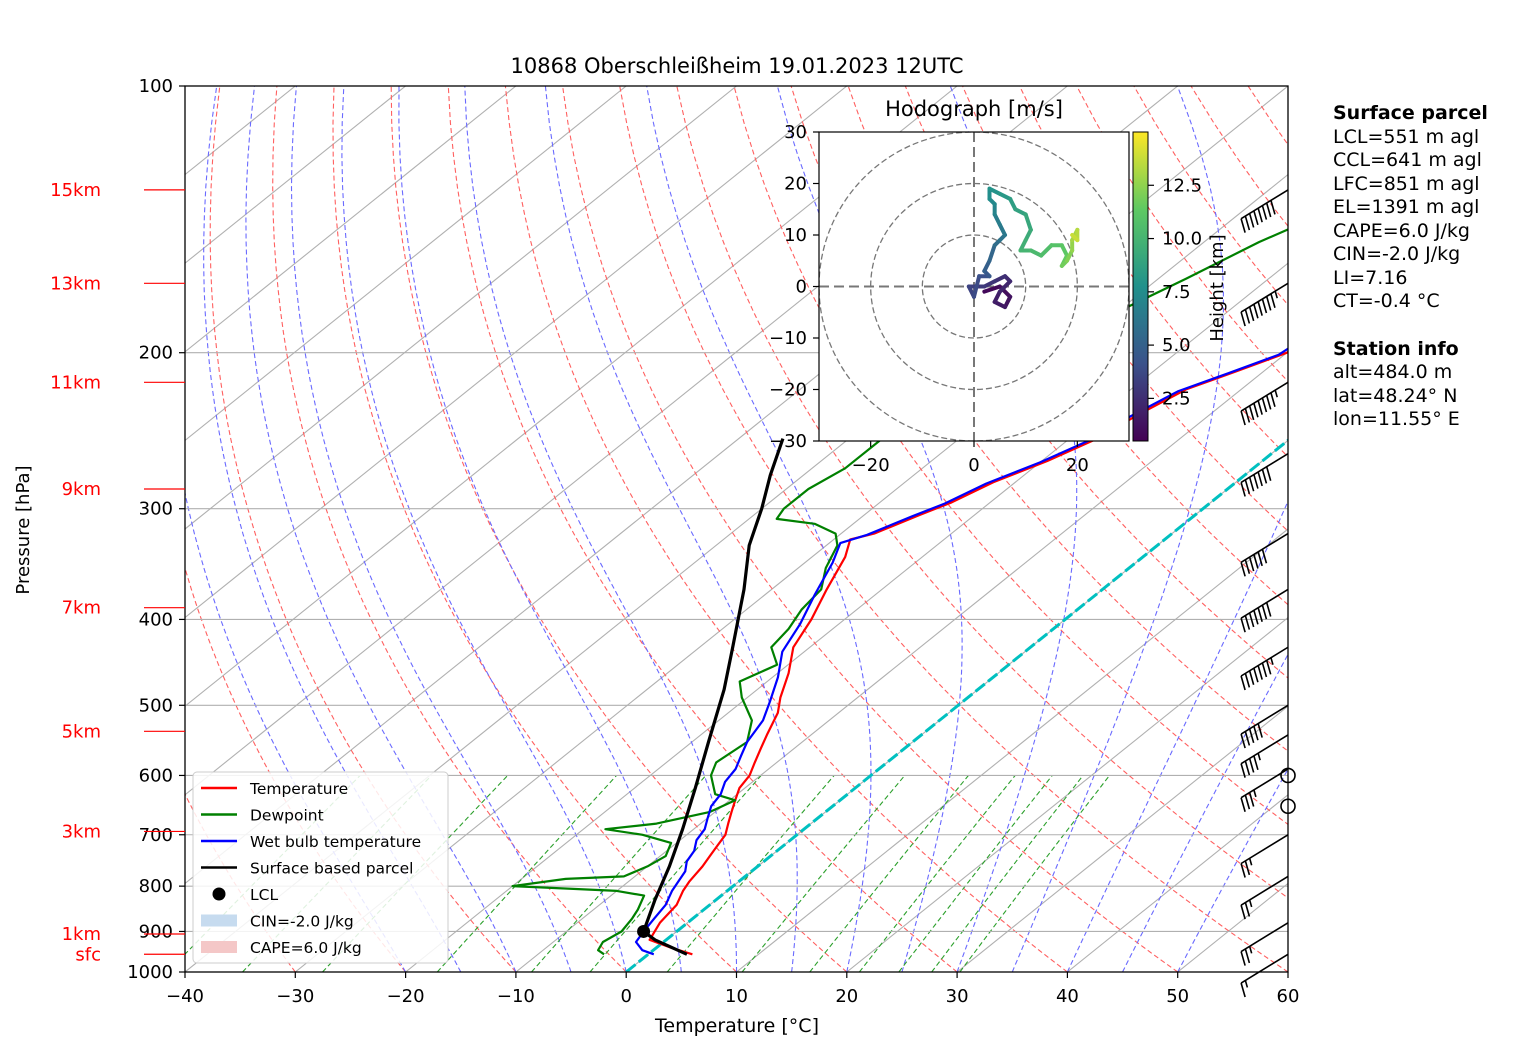  I want to click on hodograph-y-tick: 10, so click(795, 235).